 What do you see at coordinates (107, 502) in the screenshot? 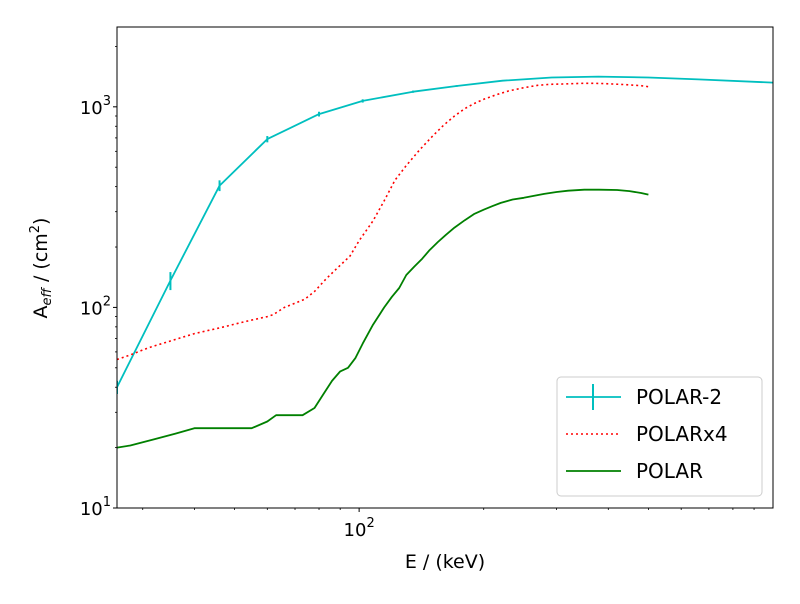
I see `y-tick-label-exponent: 1` at bounding box center [107, 502].